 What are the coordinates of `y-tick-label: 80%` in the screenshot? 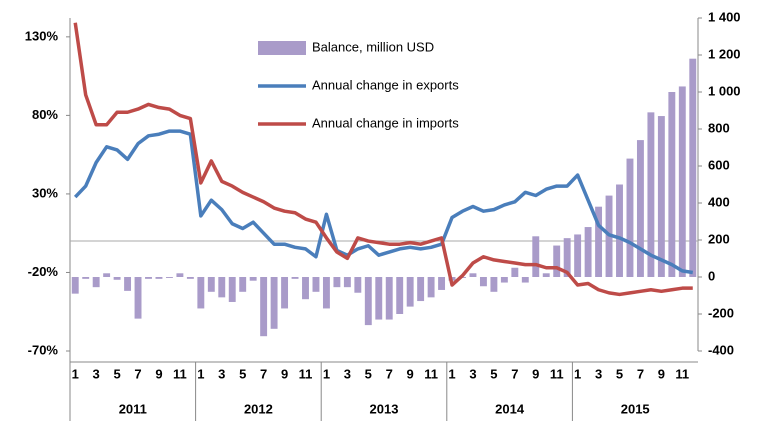 It's located at (45, 114).